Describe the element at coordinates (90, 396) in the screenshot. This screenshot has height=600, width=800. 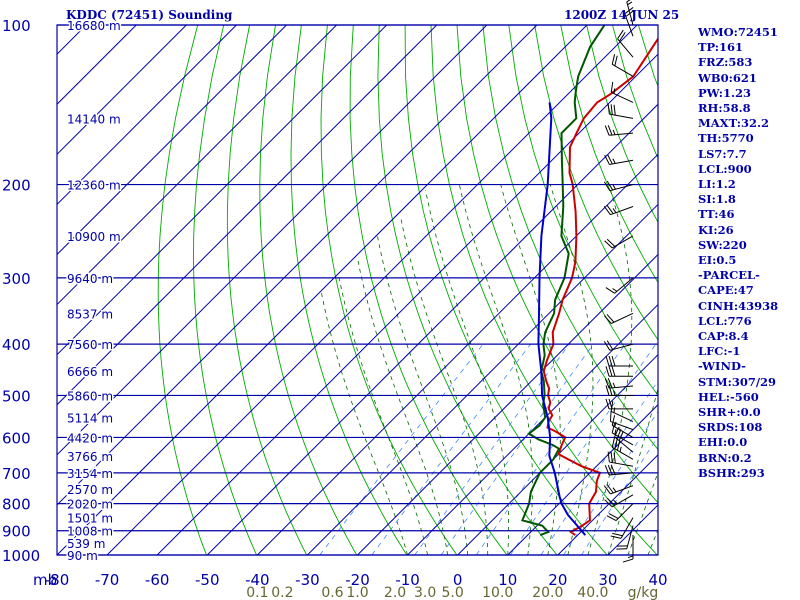
I see `height-label: 5860 m` at that location.